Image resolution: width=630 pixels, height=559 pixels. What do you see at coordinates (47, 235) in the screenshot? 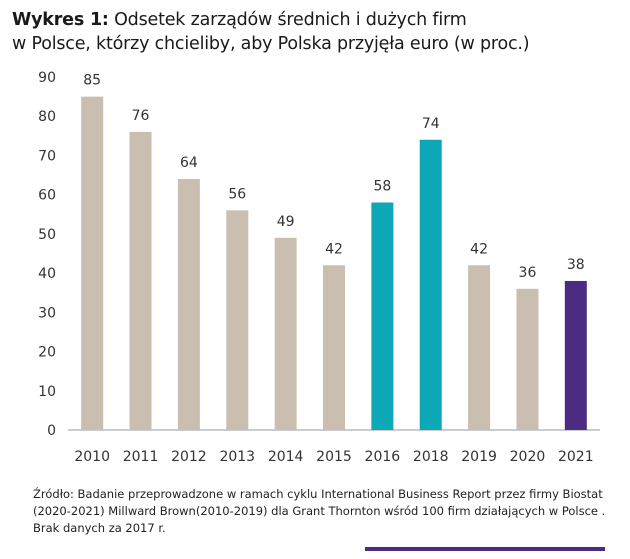
I see `y-tick-label: 50` at bounding box center [47, 235].